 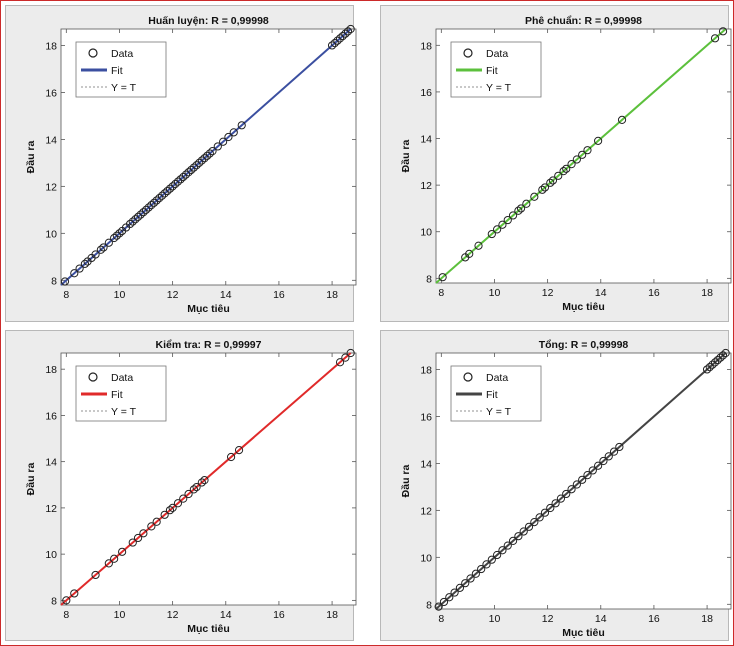 What do you see at coordinates (31, 479) in the screenshot?
I see `y-axis-label: Đầu ra` at bounding box center [31, 479].